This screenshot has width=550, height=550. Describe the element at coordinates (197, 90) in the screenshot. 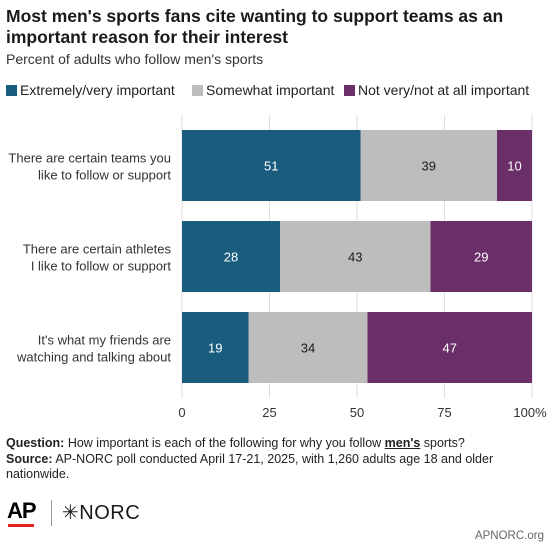

I see `legend-swatch-somewhat` at that location.